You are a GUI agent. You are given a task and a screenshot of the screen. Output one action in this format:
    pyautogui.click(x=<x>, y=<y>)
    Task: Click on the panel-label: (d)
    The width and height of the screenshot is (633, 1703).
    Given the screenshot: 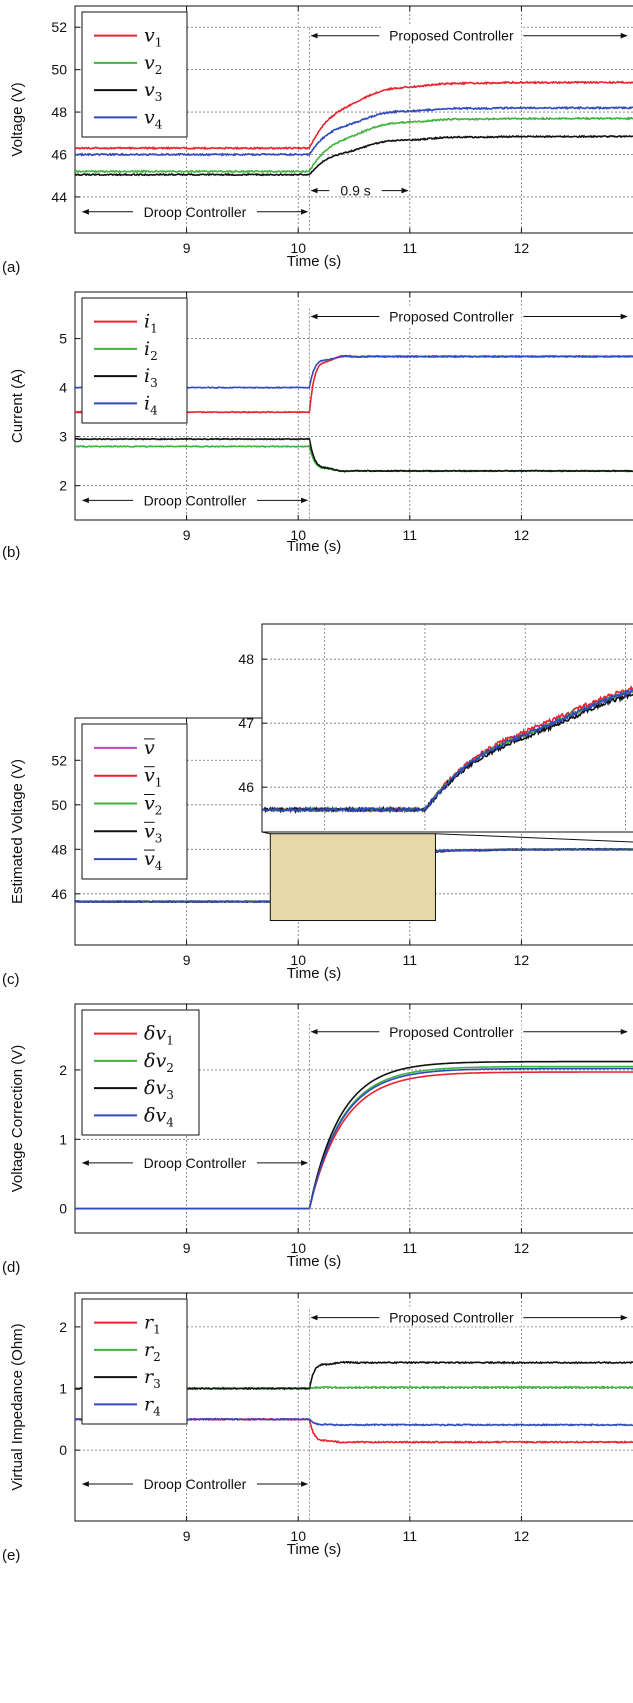 What is the action you would take?
    pyautogui.click(x=11, y=1267)
    